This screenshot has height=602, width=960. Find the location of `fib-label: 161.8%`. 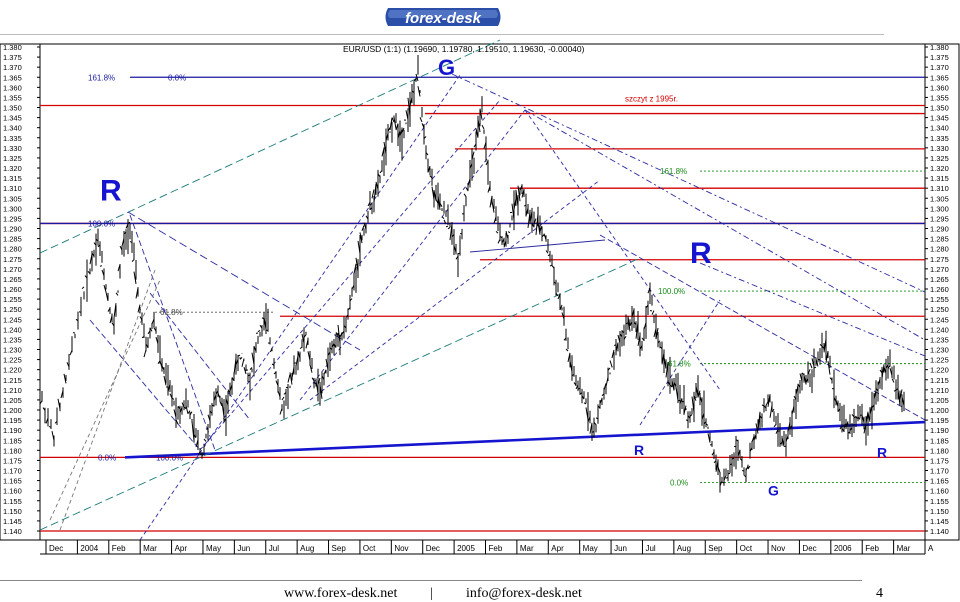

fib-label: 161.8% is located at coordinates (101, 77).